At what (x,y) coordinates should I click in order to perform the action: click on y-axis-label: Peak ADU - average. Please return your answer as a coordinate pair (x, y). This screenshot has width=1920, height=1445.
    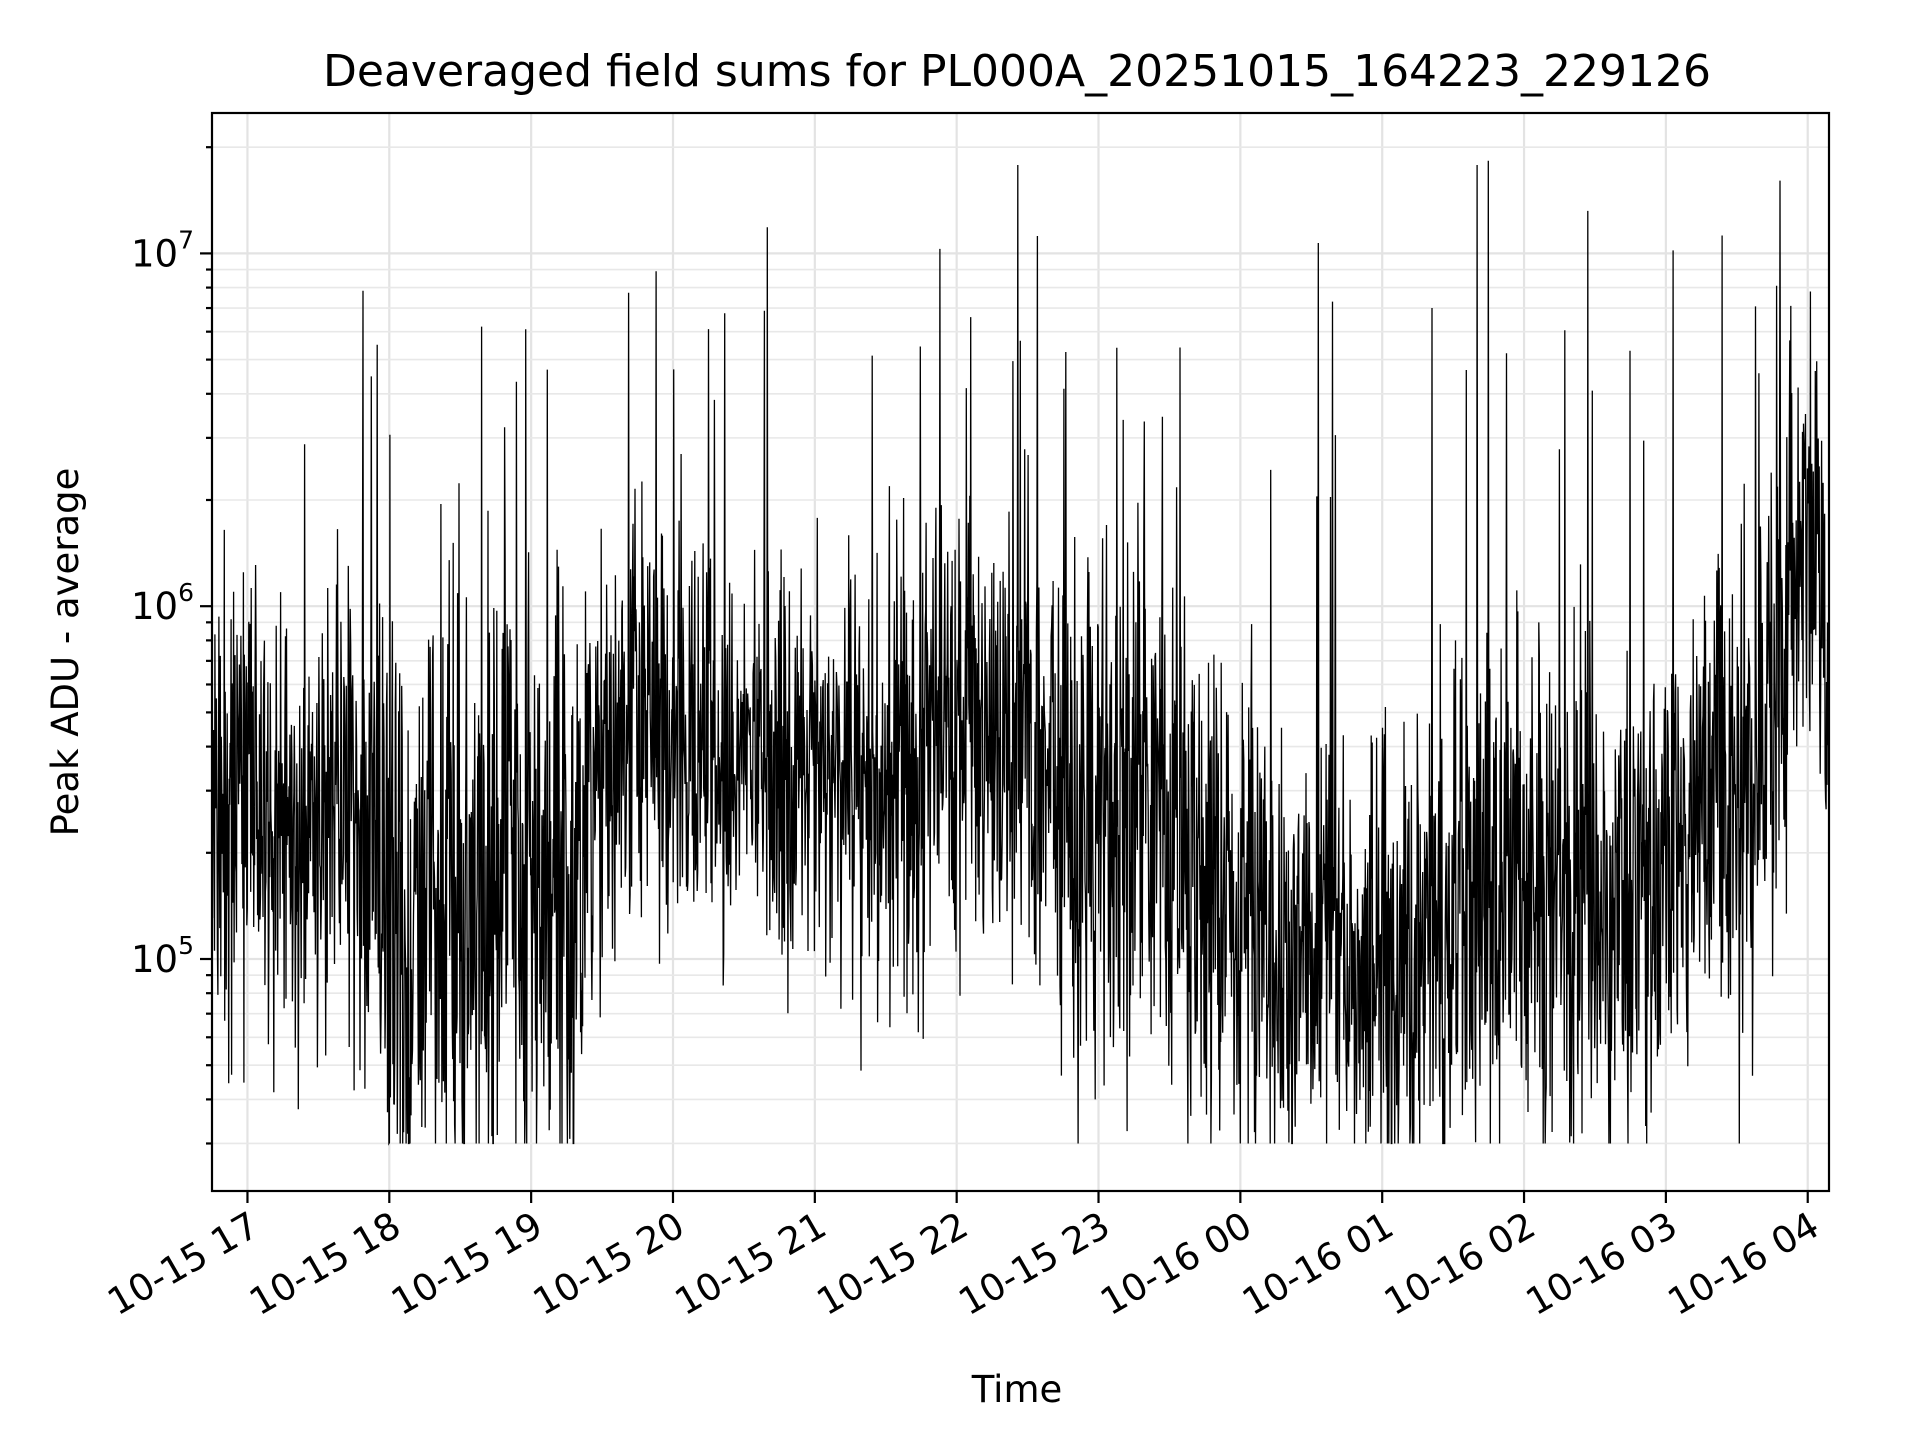
    Looking at the image, I should click on (65, 652).